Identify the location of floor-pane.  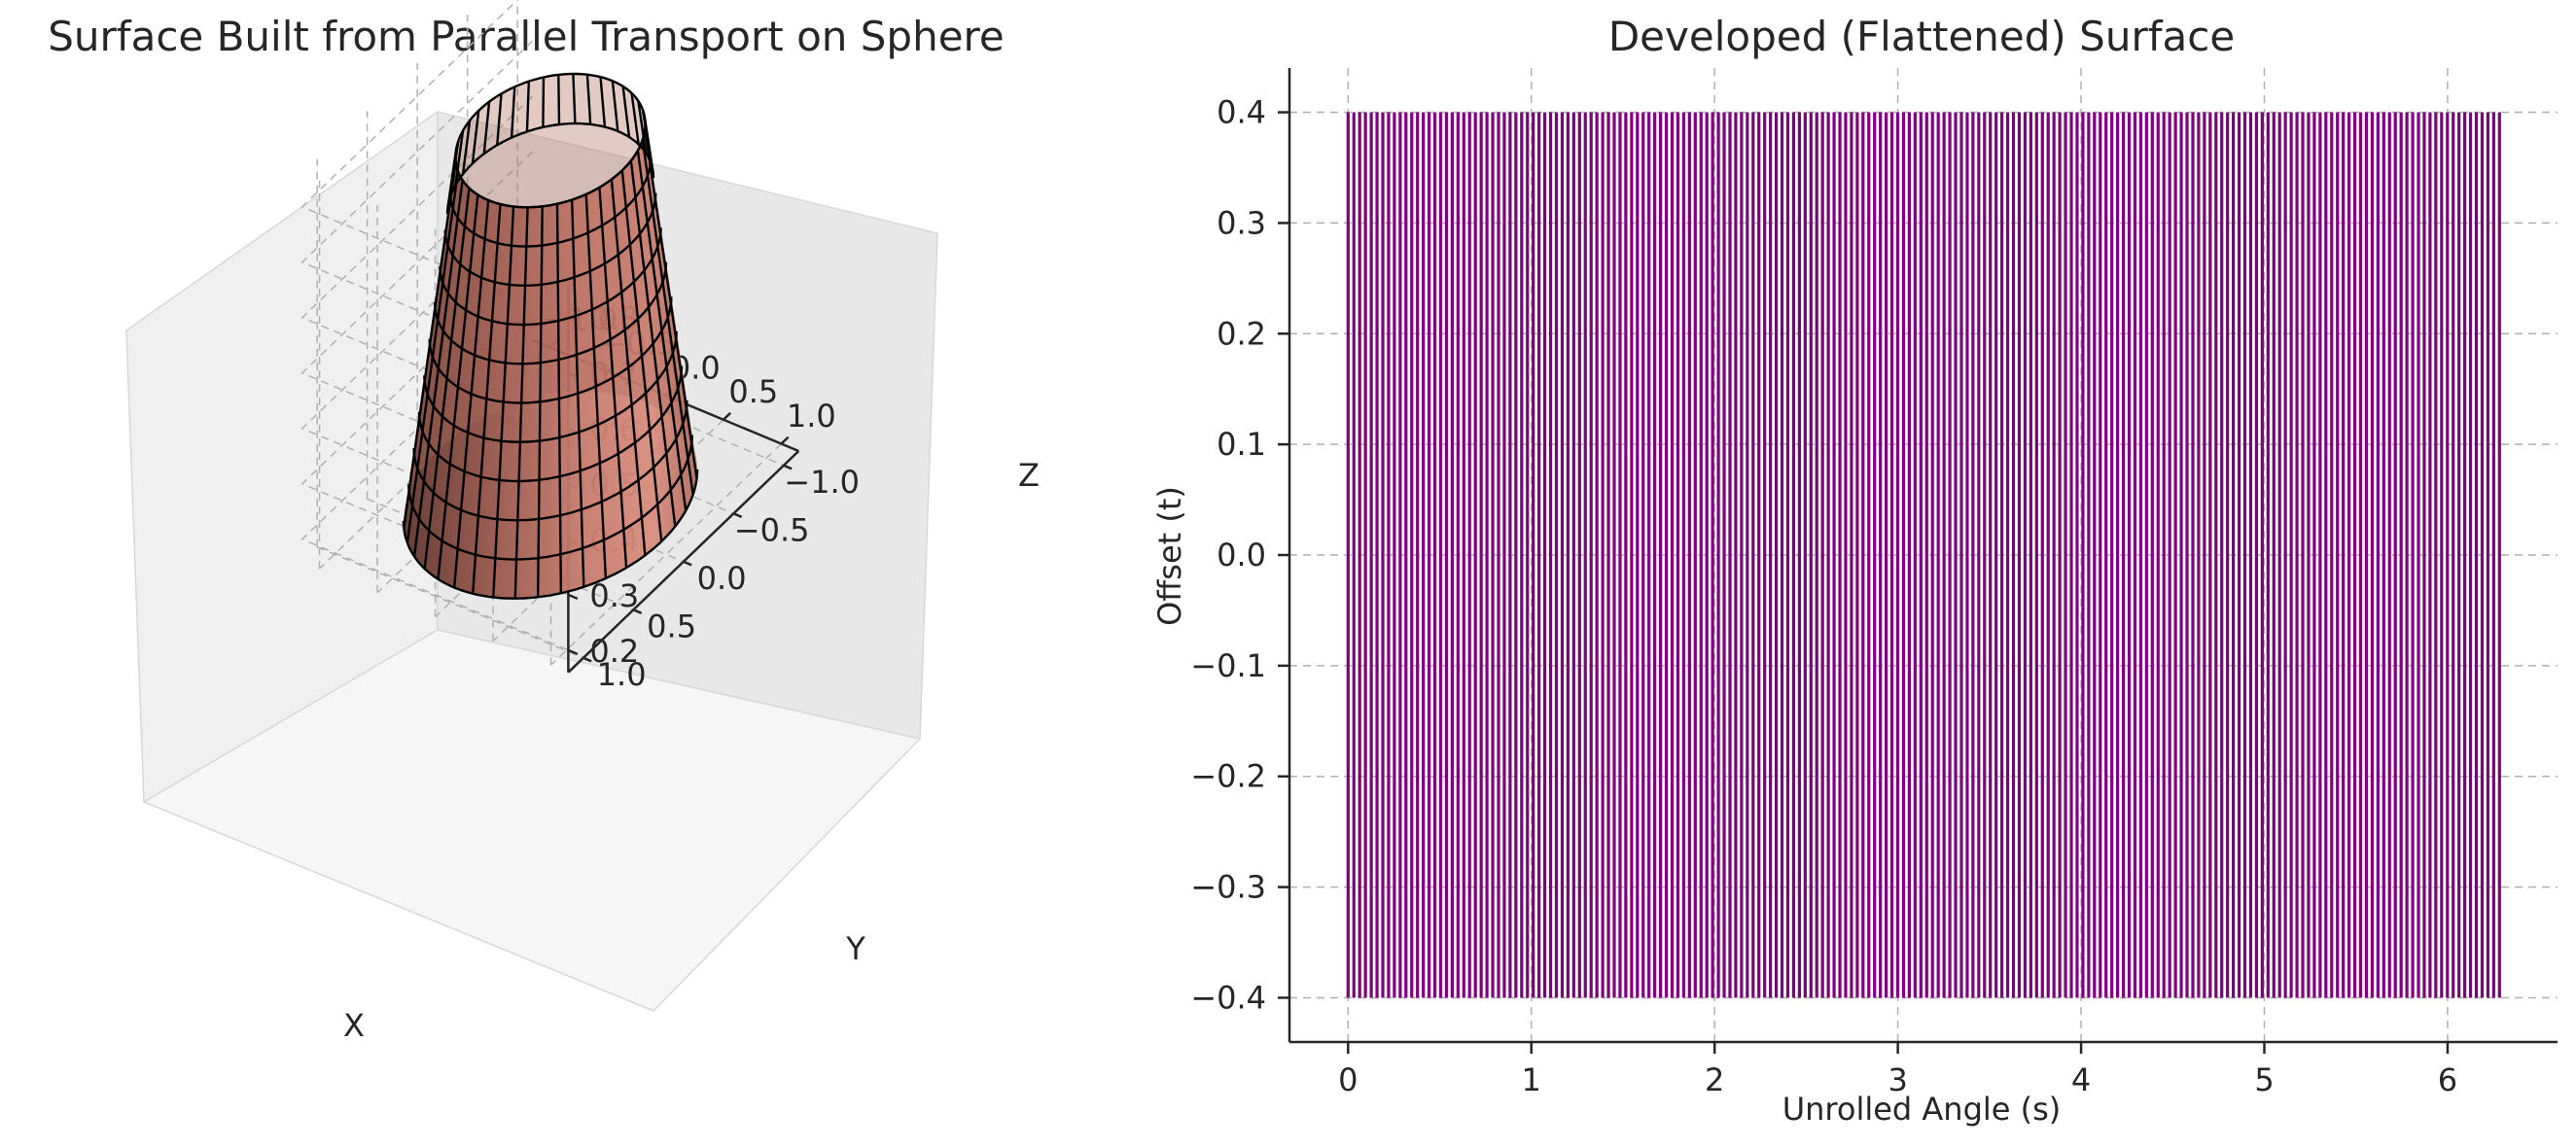
(532, 820).